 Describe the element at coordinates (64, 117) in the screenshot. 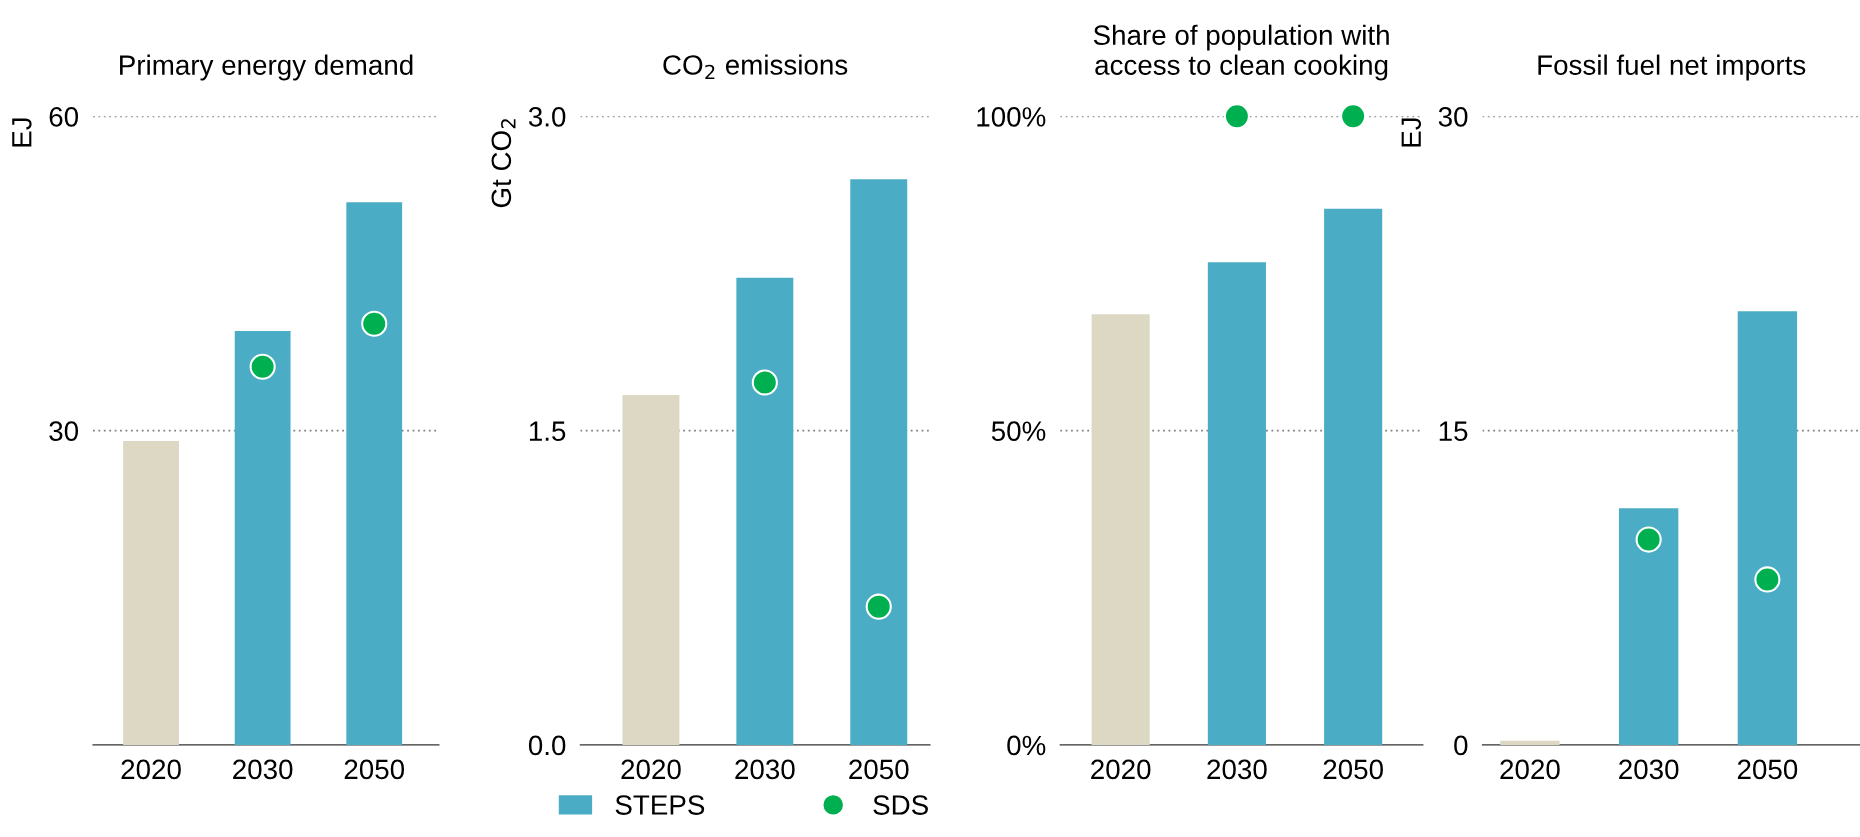

I see `y-tick-label: 60` at that location.